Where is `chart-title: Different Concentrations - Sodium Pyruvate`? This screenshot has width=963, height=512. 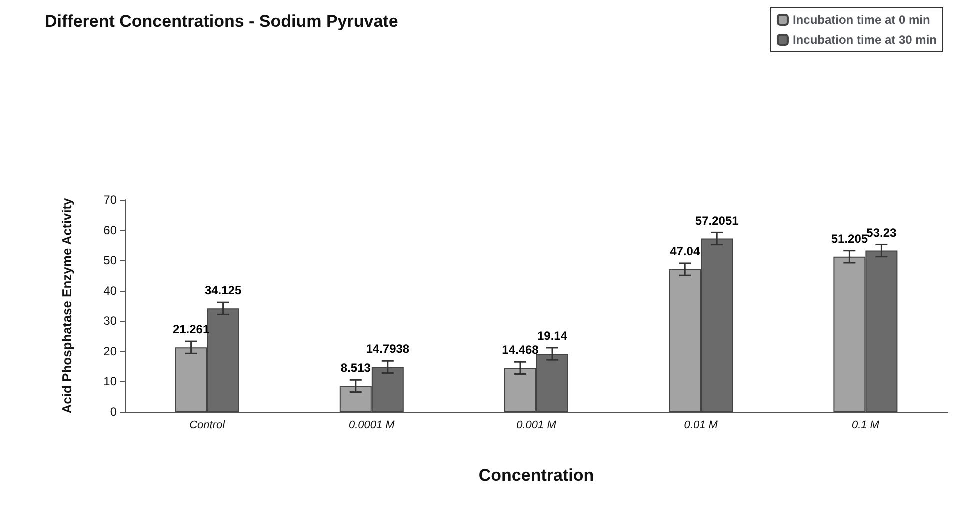
chart-title: Different Concentrations - Sodium Pyruvate is located at coordinates (221, 21).